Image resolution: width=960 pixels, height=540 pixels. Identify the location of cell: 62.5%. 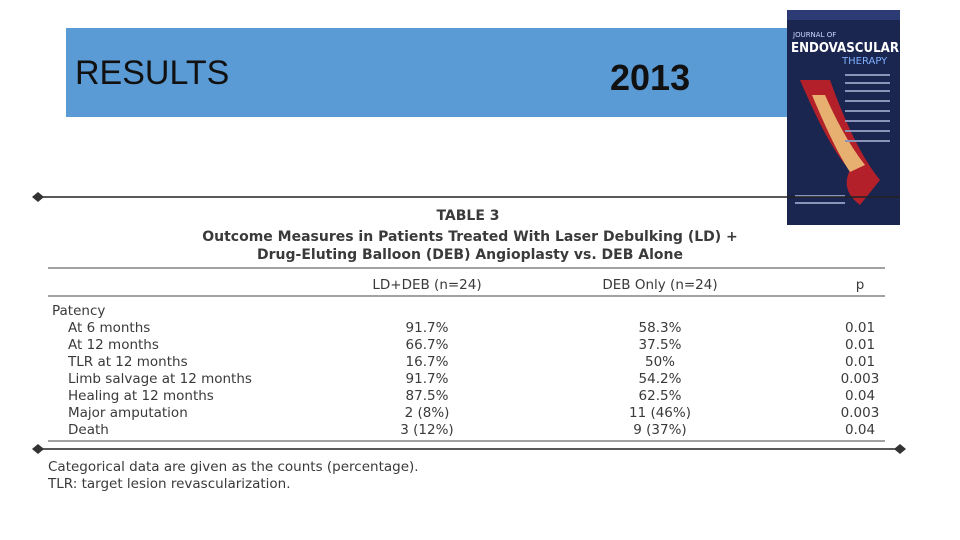
(660, 396).